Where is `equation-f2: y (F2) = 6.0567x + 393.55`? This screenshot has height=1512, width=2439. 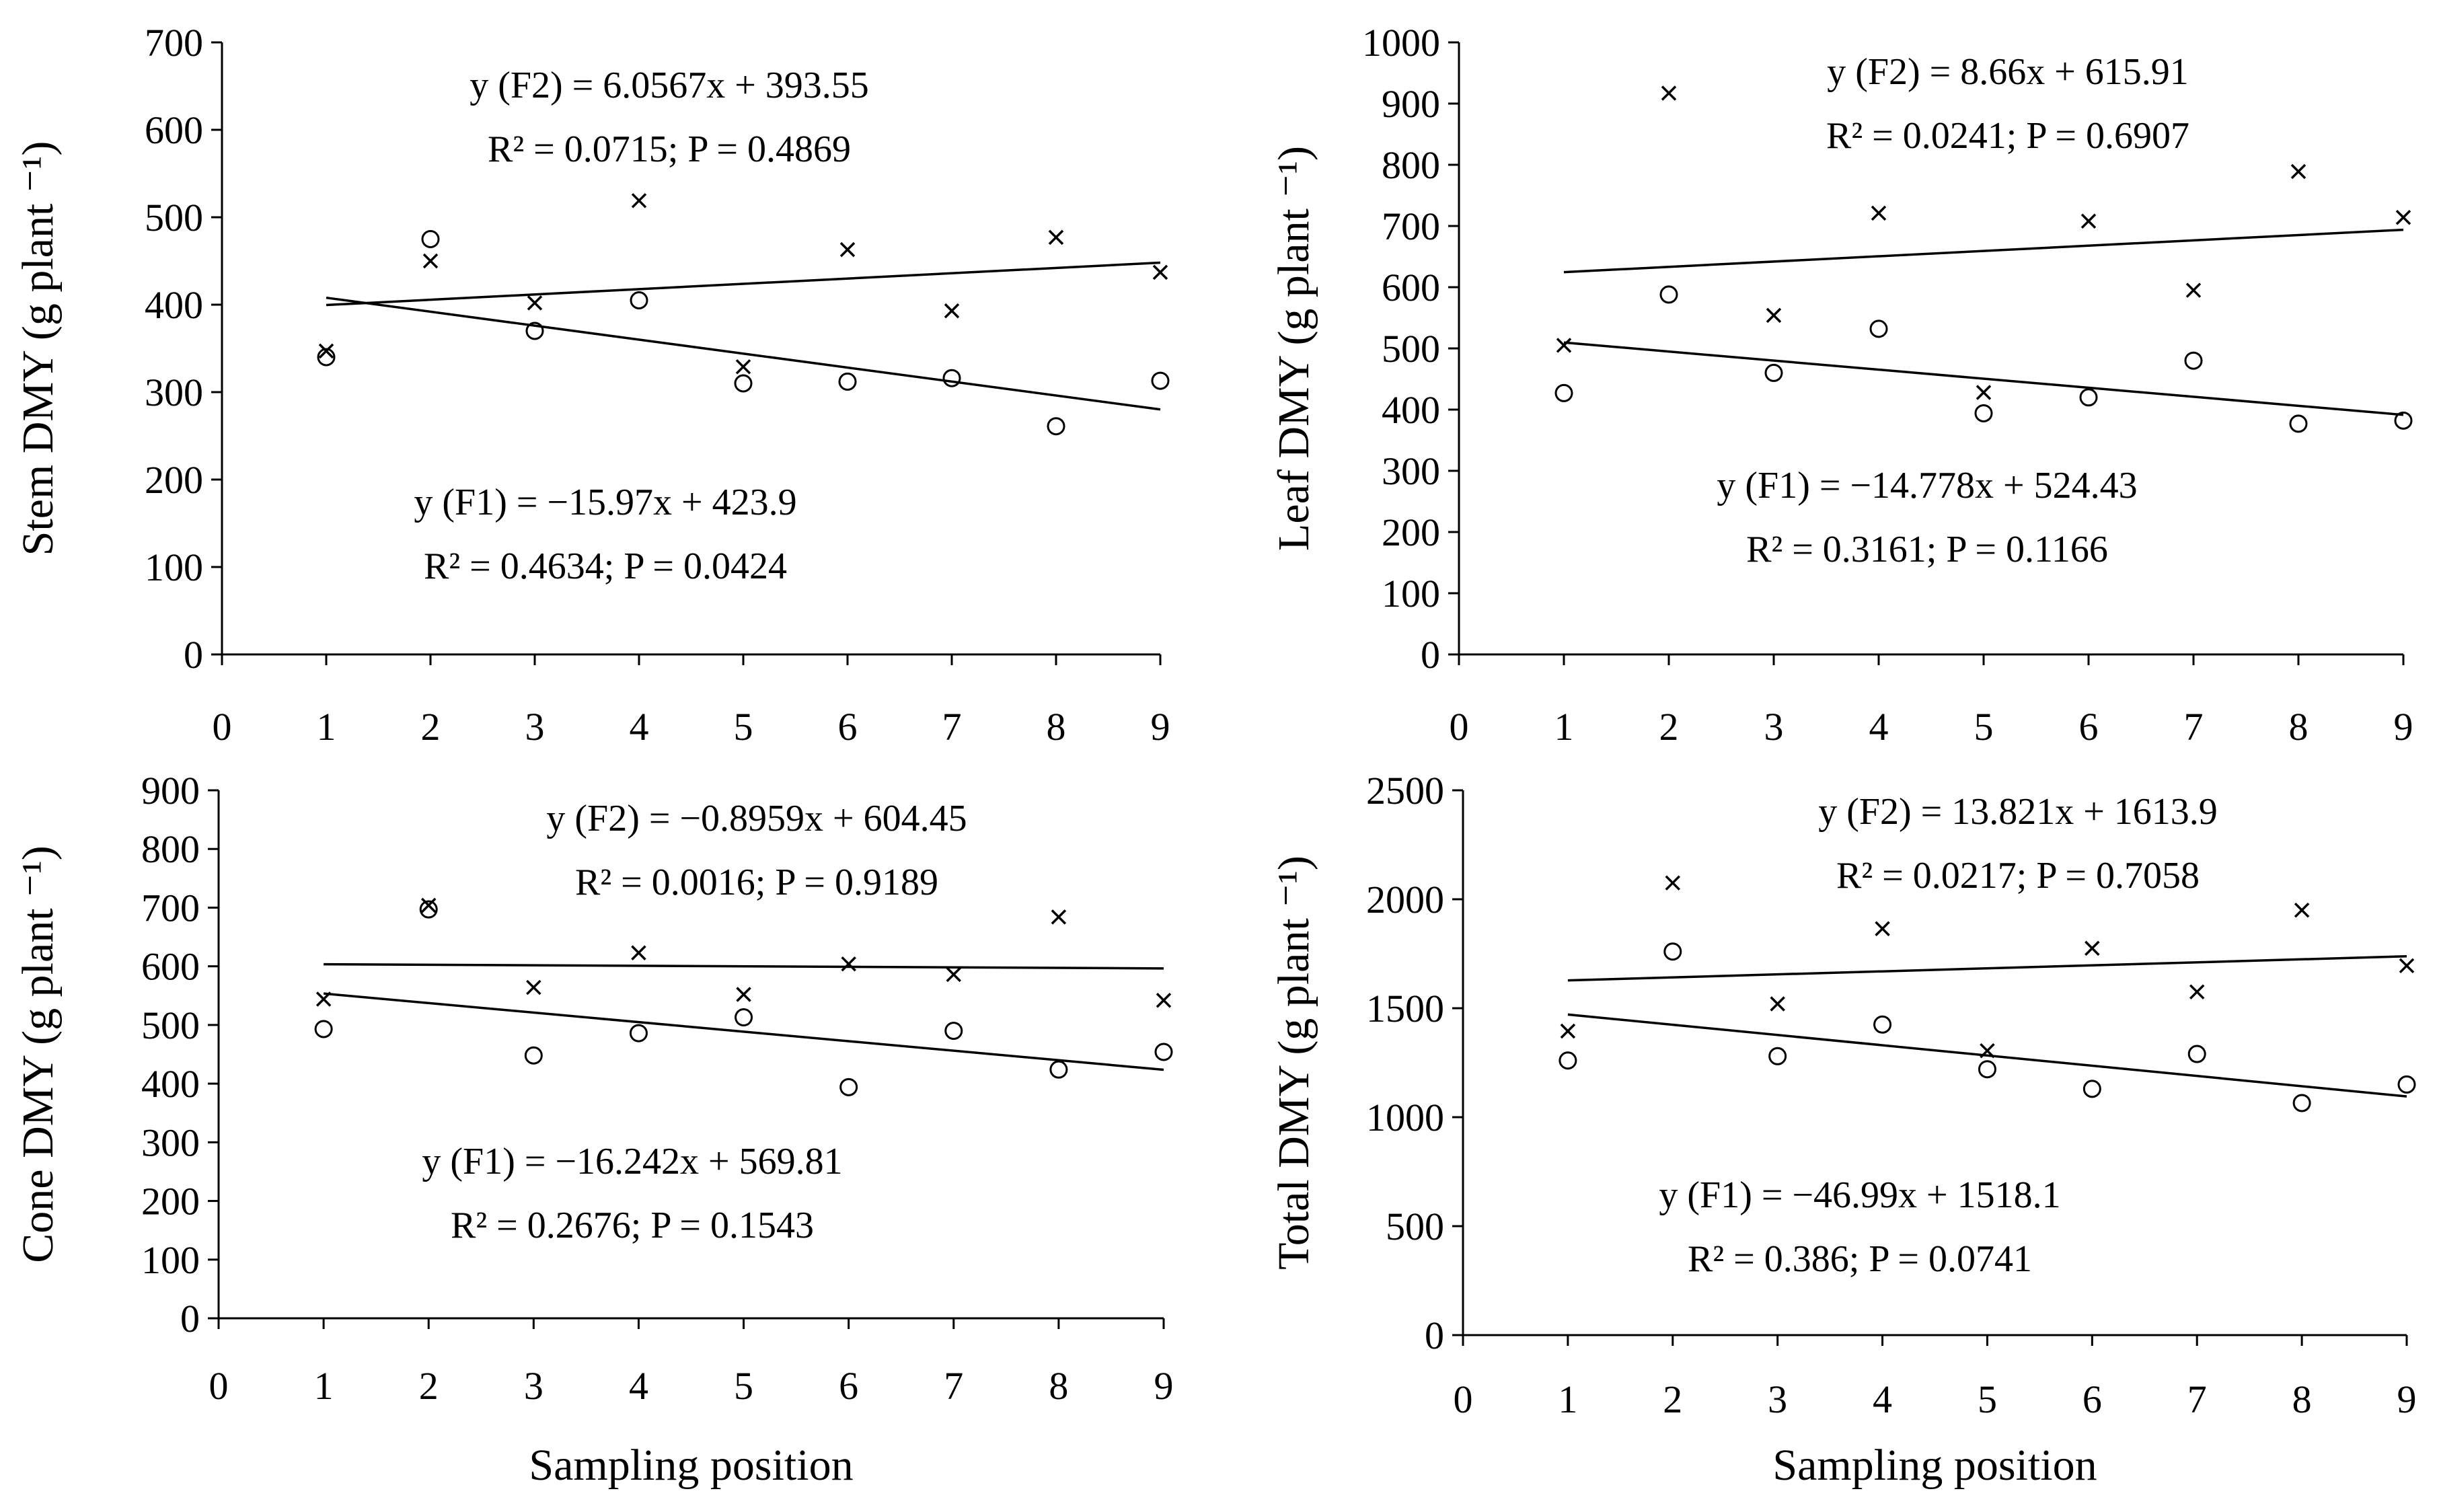
equation-f2: y (F2) = 6.0567x + 393.55 is located at coordinates (669, 86).